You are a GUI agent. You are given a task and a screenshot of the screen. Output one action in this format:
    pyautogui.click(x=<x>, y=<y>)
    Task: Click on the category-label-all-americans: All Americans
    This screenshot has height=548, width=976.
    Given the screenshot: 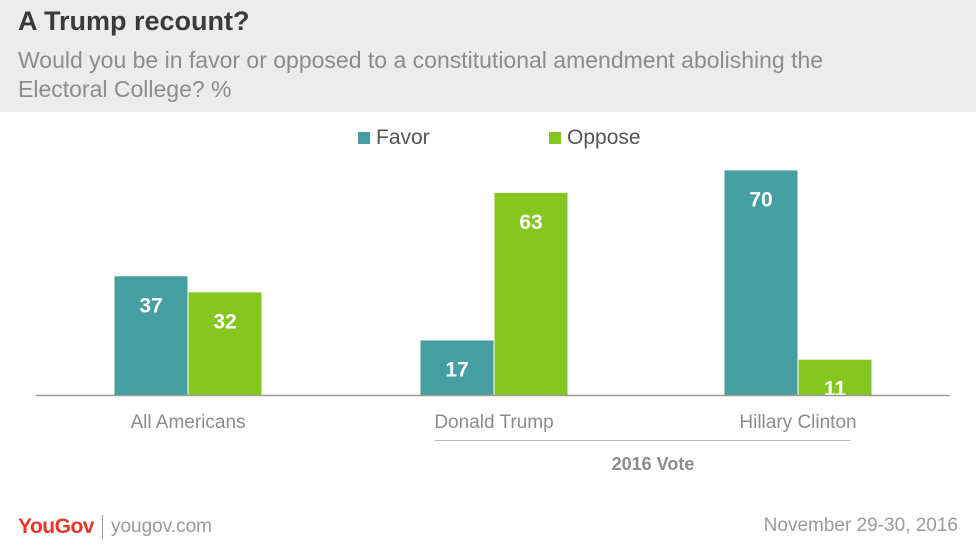 What is the action you would take?
    pyautogui.click(x=187, y=422)
    